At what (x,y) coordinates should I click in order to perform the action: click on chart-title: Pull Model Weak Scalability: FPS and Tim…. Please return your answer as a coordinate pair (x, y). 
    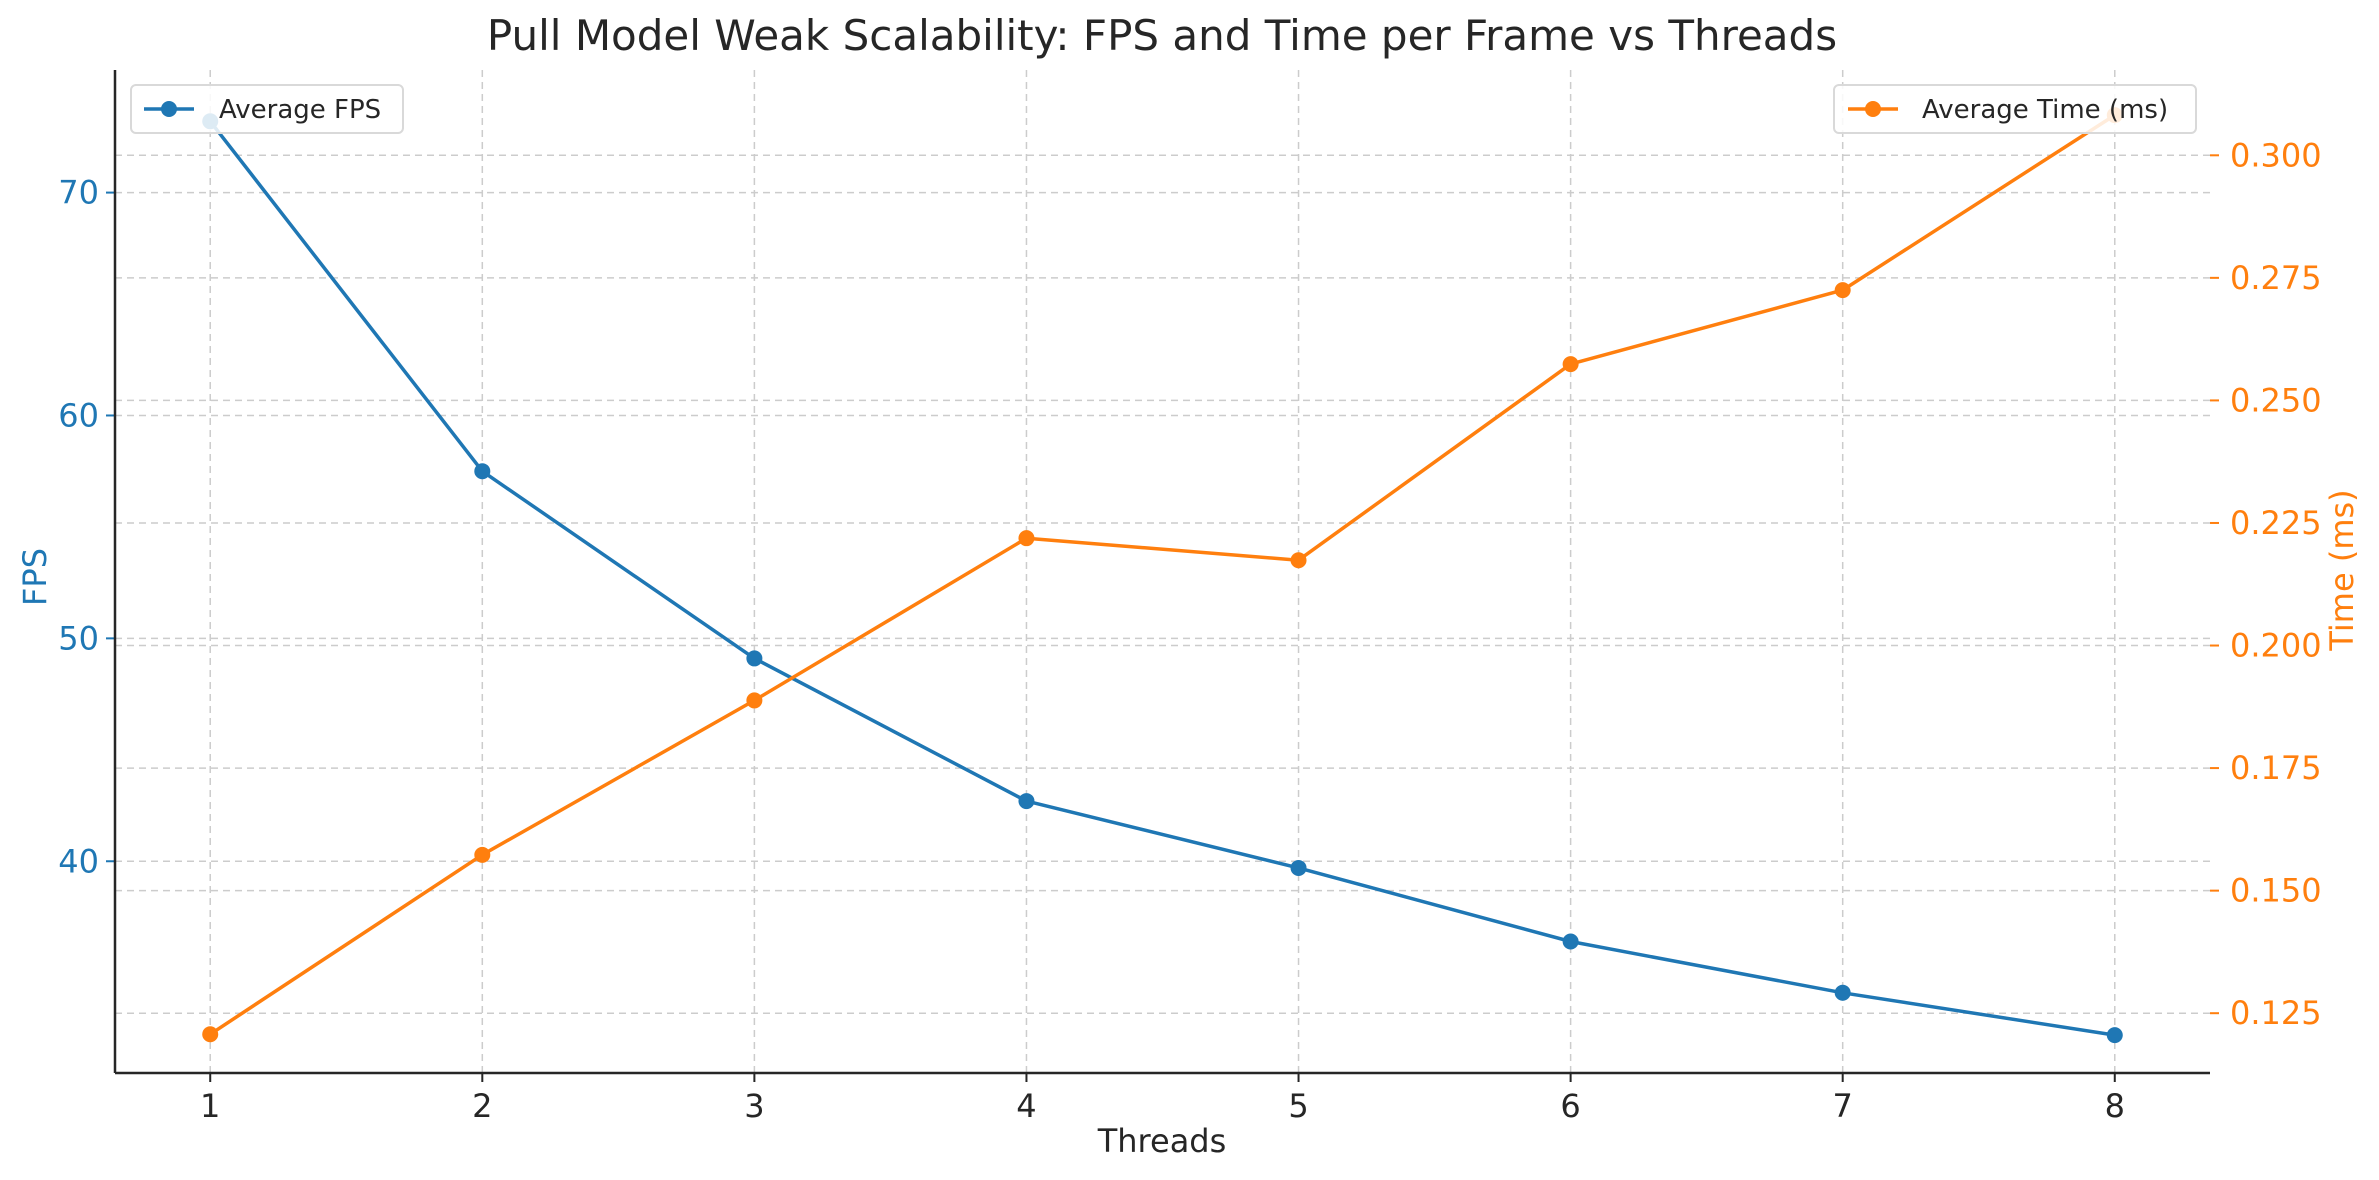
    Looking at the image, I should click on (1162, 35).